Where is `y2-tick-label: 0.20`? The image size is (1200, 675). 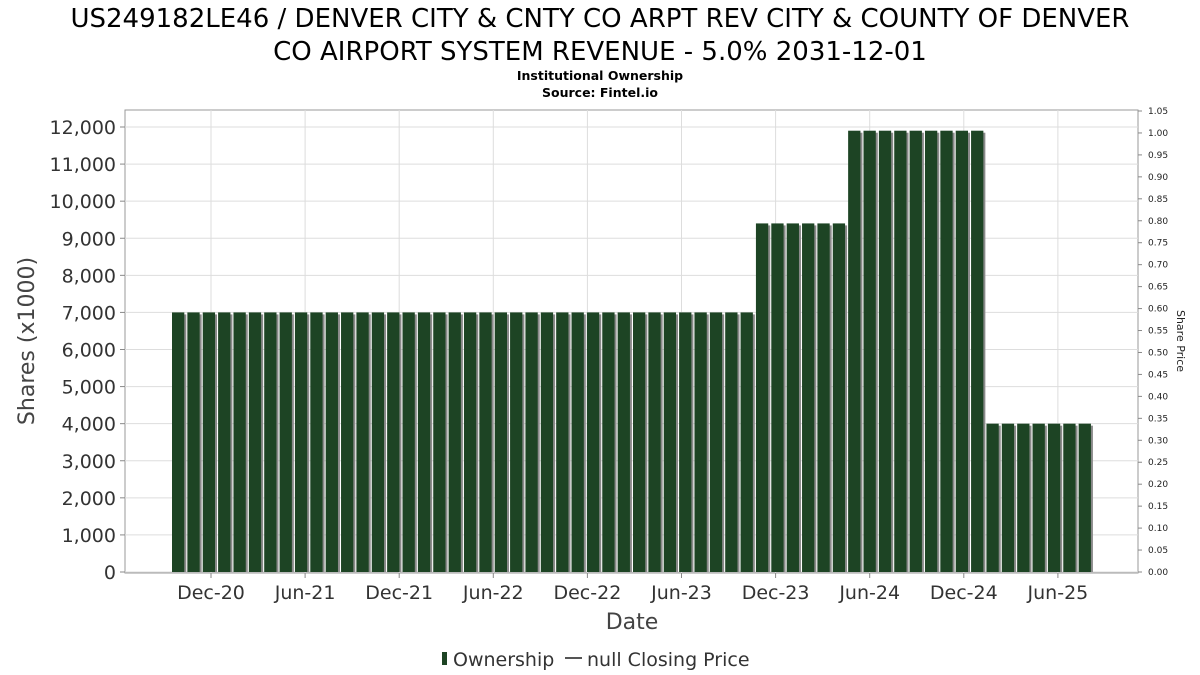 y2-tick-label: 0.20 is located at coordinates (1158, 485).